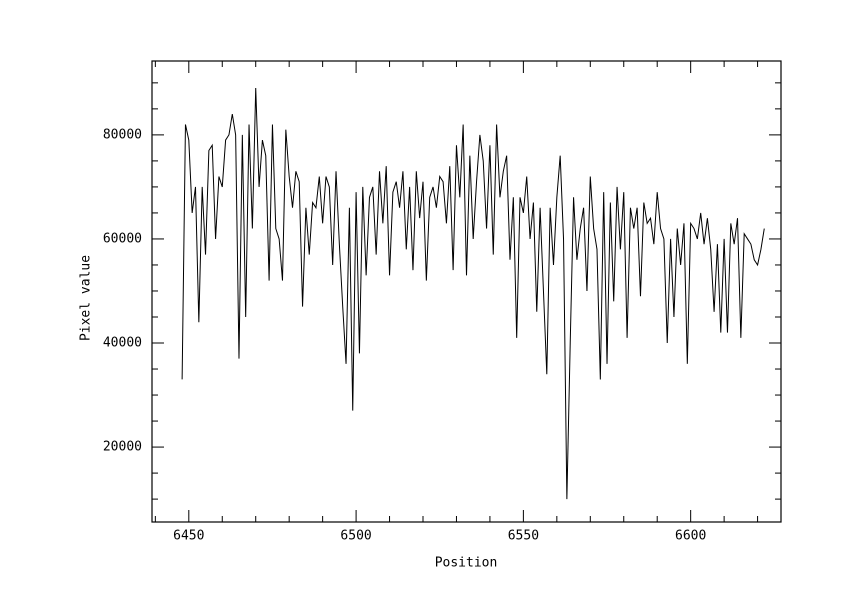  I want to click on y-axis-label: Pixel value, so click(86, 298).